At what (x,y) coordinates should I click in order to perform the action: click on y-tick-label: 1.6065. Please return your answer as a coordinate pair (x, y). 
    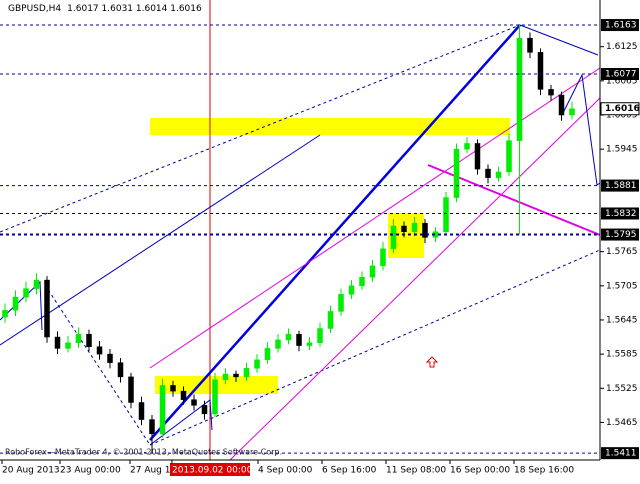
    Looking at the image, I should click on (622, 81).